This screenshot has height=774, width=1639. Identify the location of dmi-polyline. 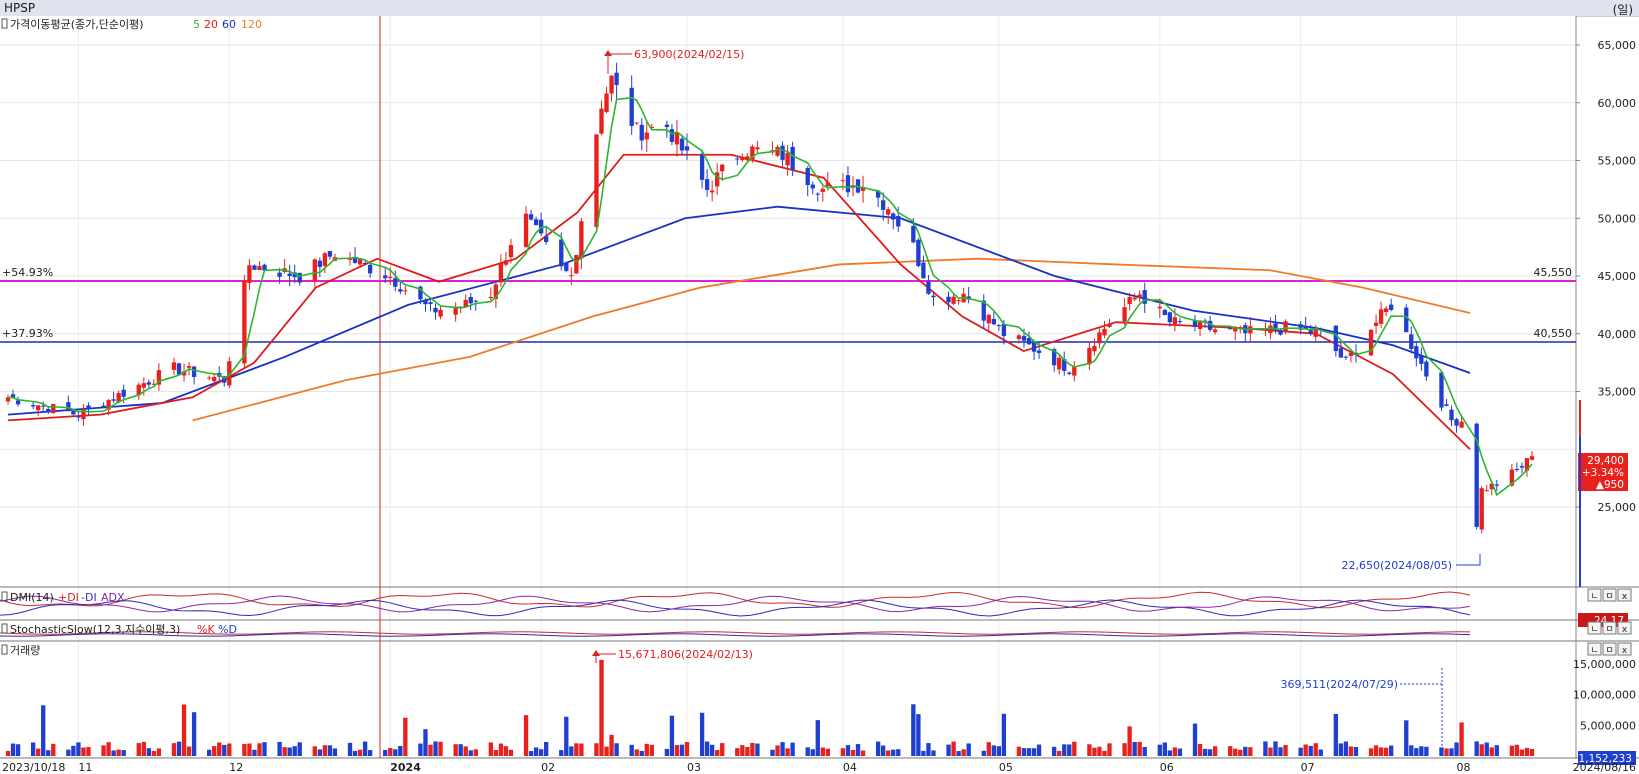
(735, 600).